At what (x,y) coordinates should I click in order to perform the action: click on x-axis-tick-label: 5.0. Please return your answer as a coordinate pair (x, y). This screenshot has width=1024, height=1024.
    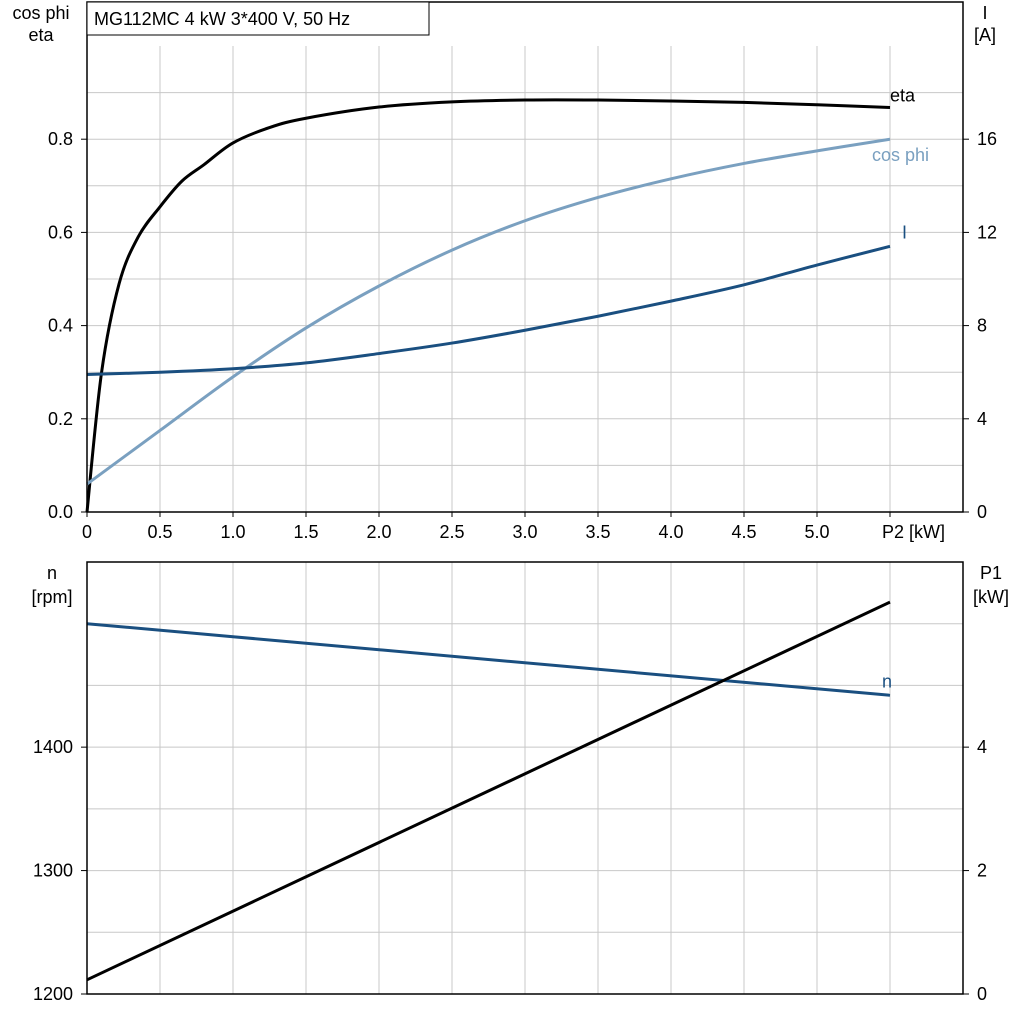
    Looking at the image, I should click on (816, 532).